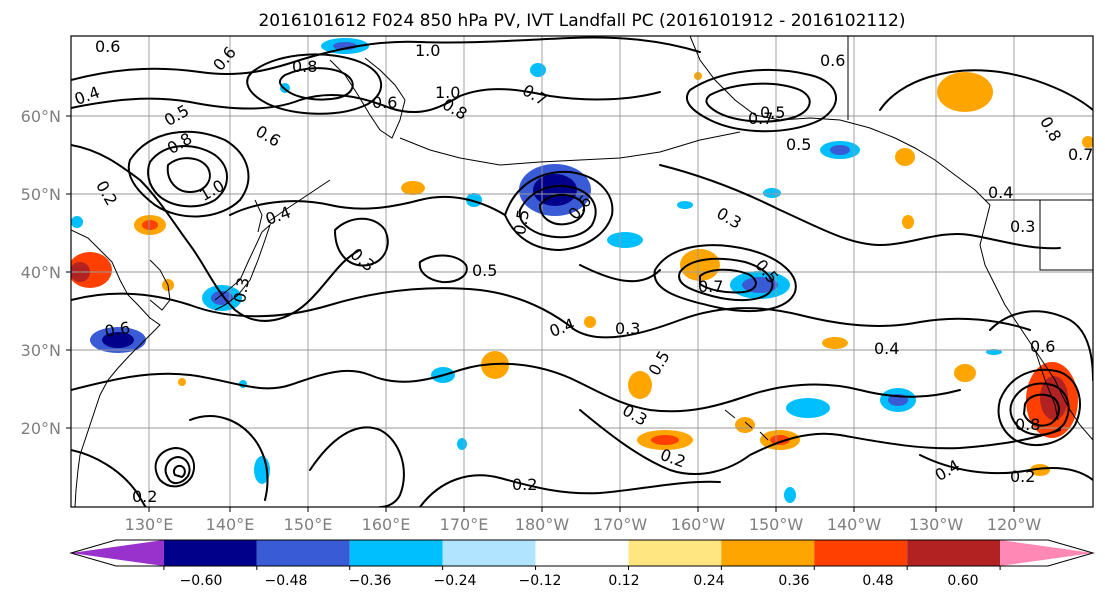  I want to click on border-line, so click(1066, 235).